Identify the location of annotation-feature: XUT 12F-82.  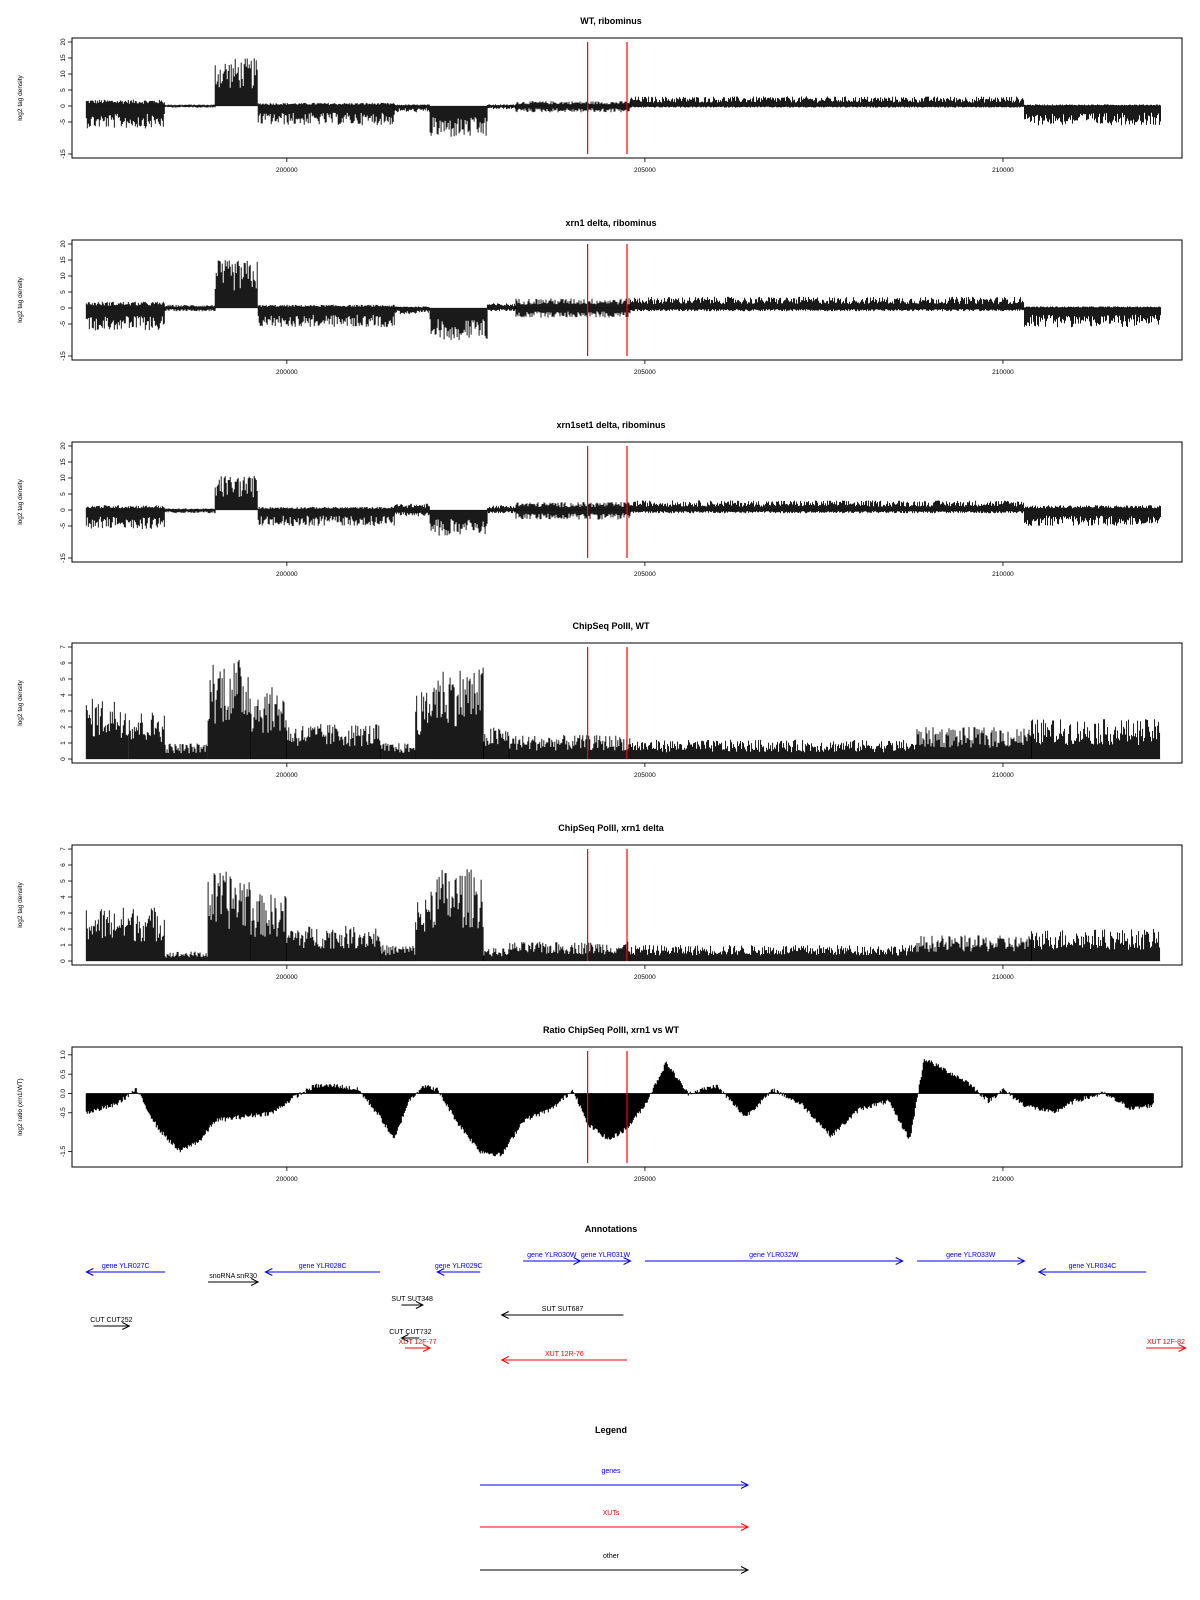
(1166, 1345).